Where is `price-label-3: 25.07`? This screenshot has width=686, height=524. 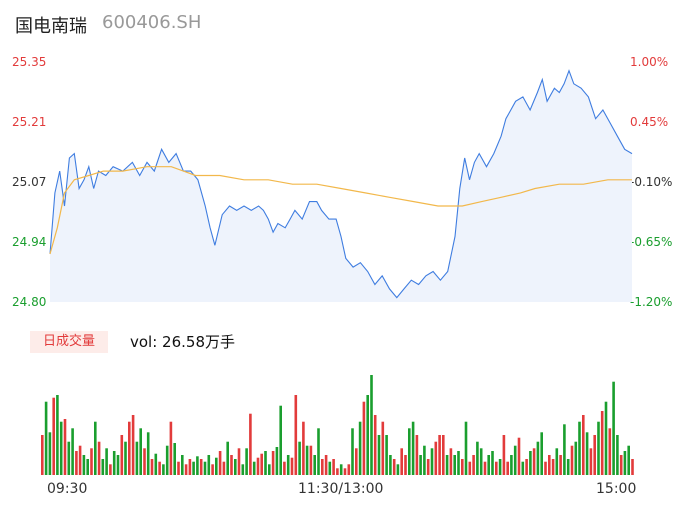
price-label-3: 25.07 is located at coordinates (29, 182).